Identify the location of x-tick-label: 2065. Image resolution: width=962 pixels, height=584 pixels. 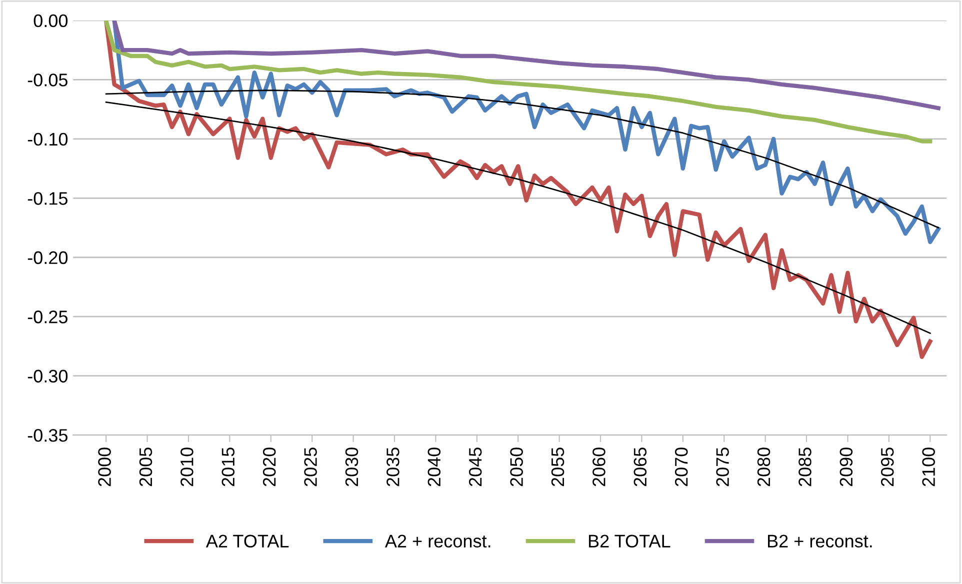
(640, 467).